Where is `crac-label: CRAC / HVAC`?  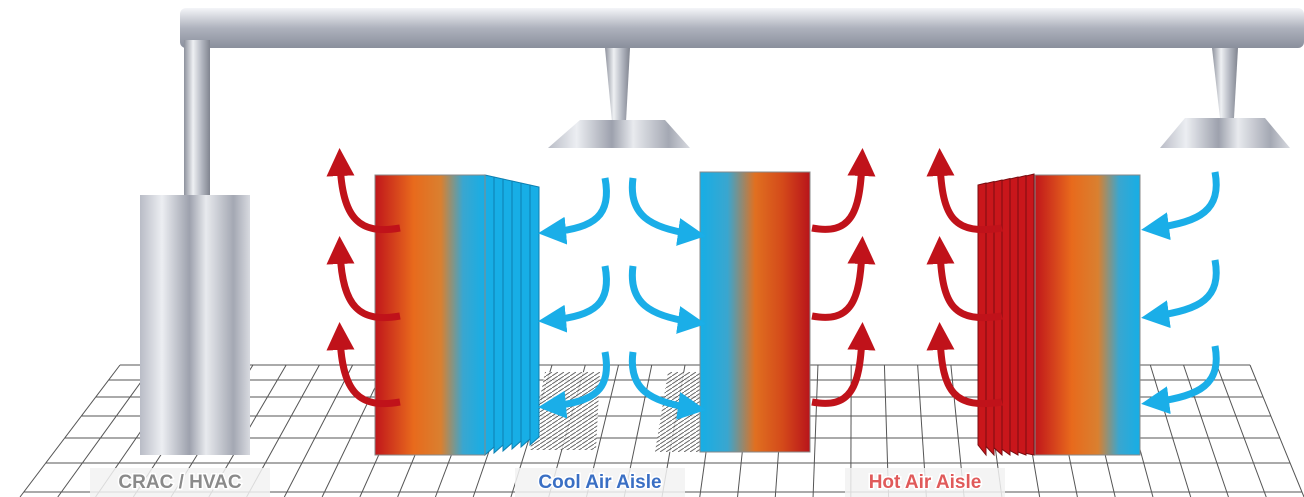
crac-label: CRAC / HVAC is located at coordinates (179, 482).